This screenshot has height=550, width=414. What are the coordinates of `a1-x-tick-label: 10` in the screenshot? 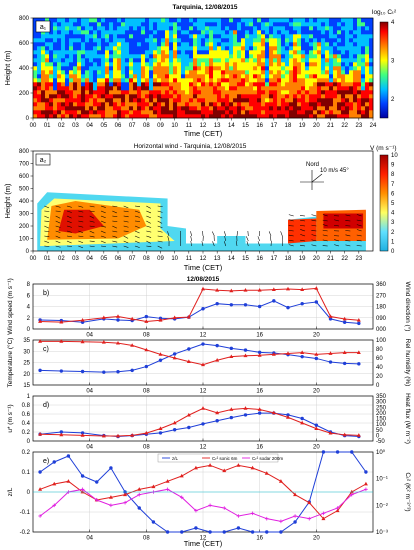 It's located at (174, 126).